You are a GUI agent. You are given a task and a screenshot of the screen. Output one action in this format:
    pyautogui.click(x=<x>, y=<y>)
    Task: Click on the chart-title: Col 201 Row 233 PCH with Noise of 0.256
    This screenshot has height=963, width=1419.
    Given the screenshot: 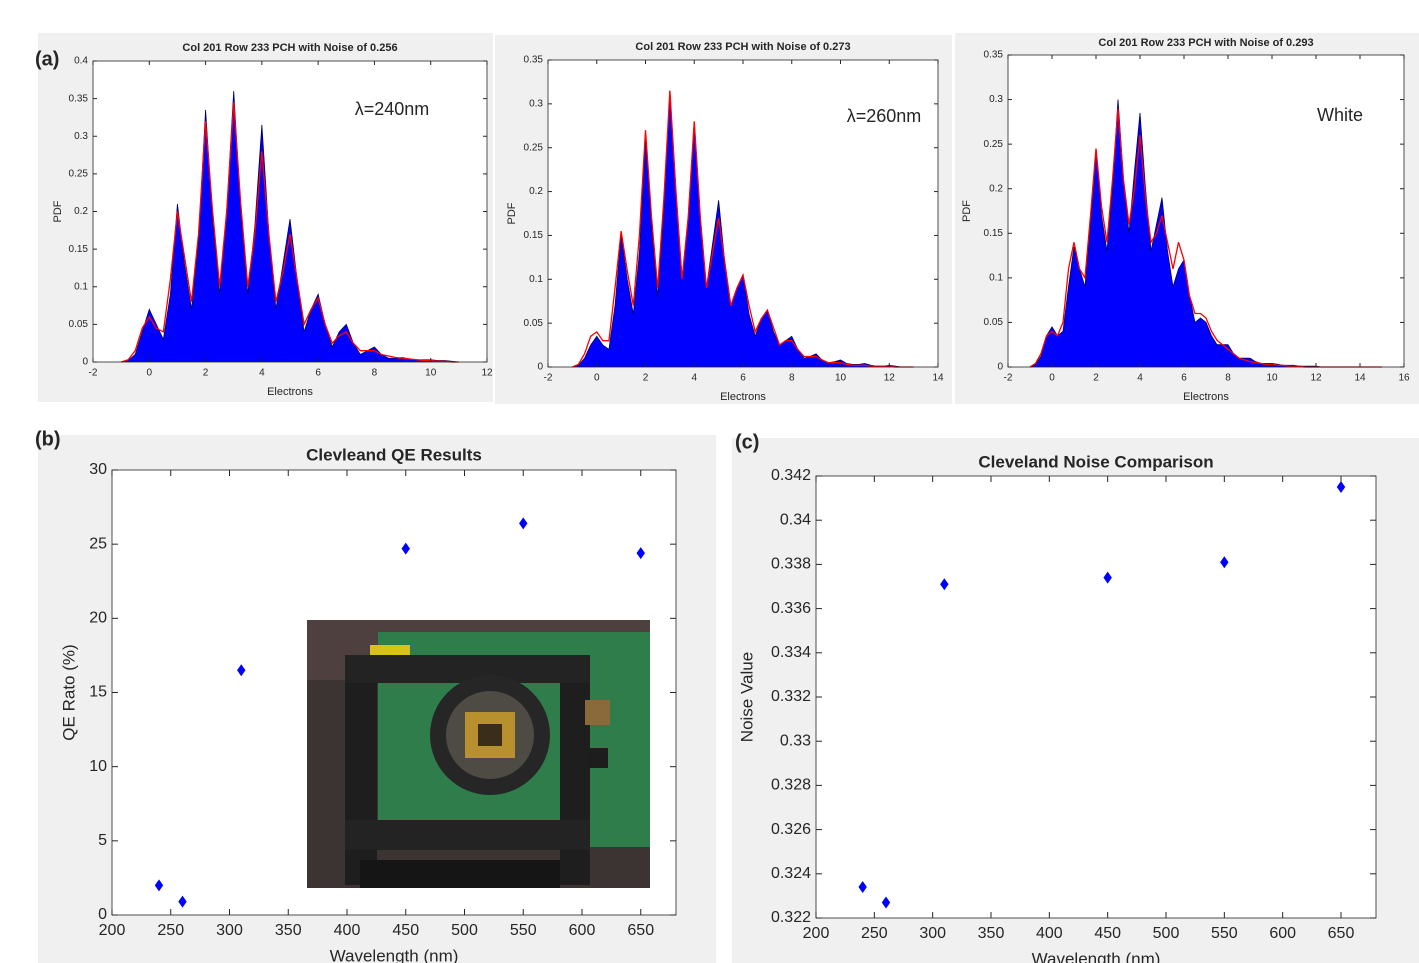 What is the action you would take?
    pyautogui.click(x=289, y=48)
    